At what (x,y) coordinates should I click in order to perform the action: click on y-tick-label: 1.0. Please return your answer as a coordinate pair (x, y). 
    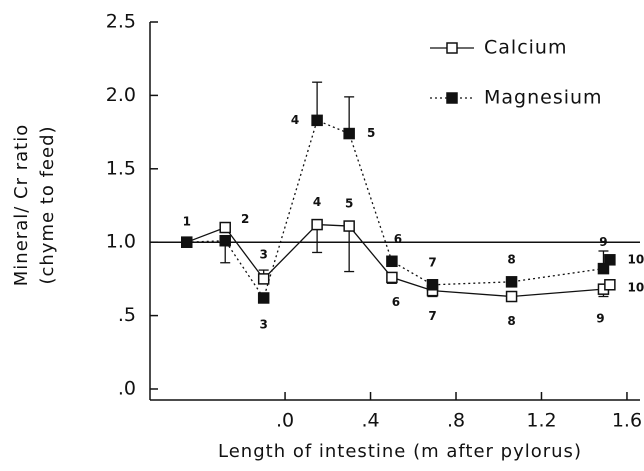
    Looking at the image, I should click on (121, 242).